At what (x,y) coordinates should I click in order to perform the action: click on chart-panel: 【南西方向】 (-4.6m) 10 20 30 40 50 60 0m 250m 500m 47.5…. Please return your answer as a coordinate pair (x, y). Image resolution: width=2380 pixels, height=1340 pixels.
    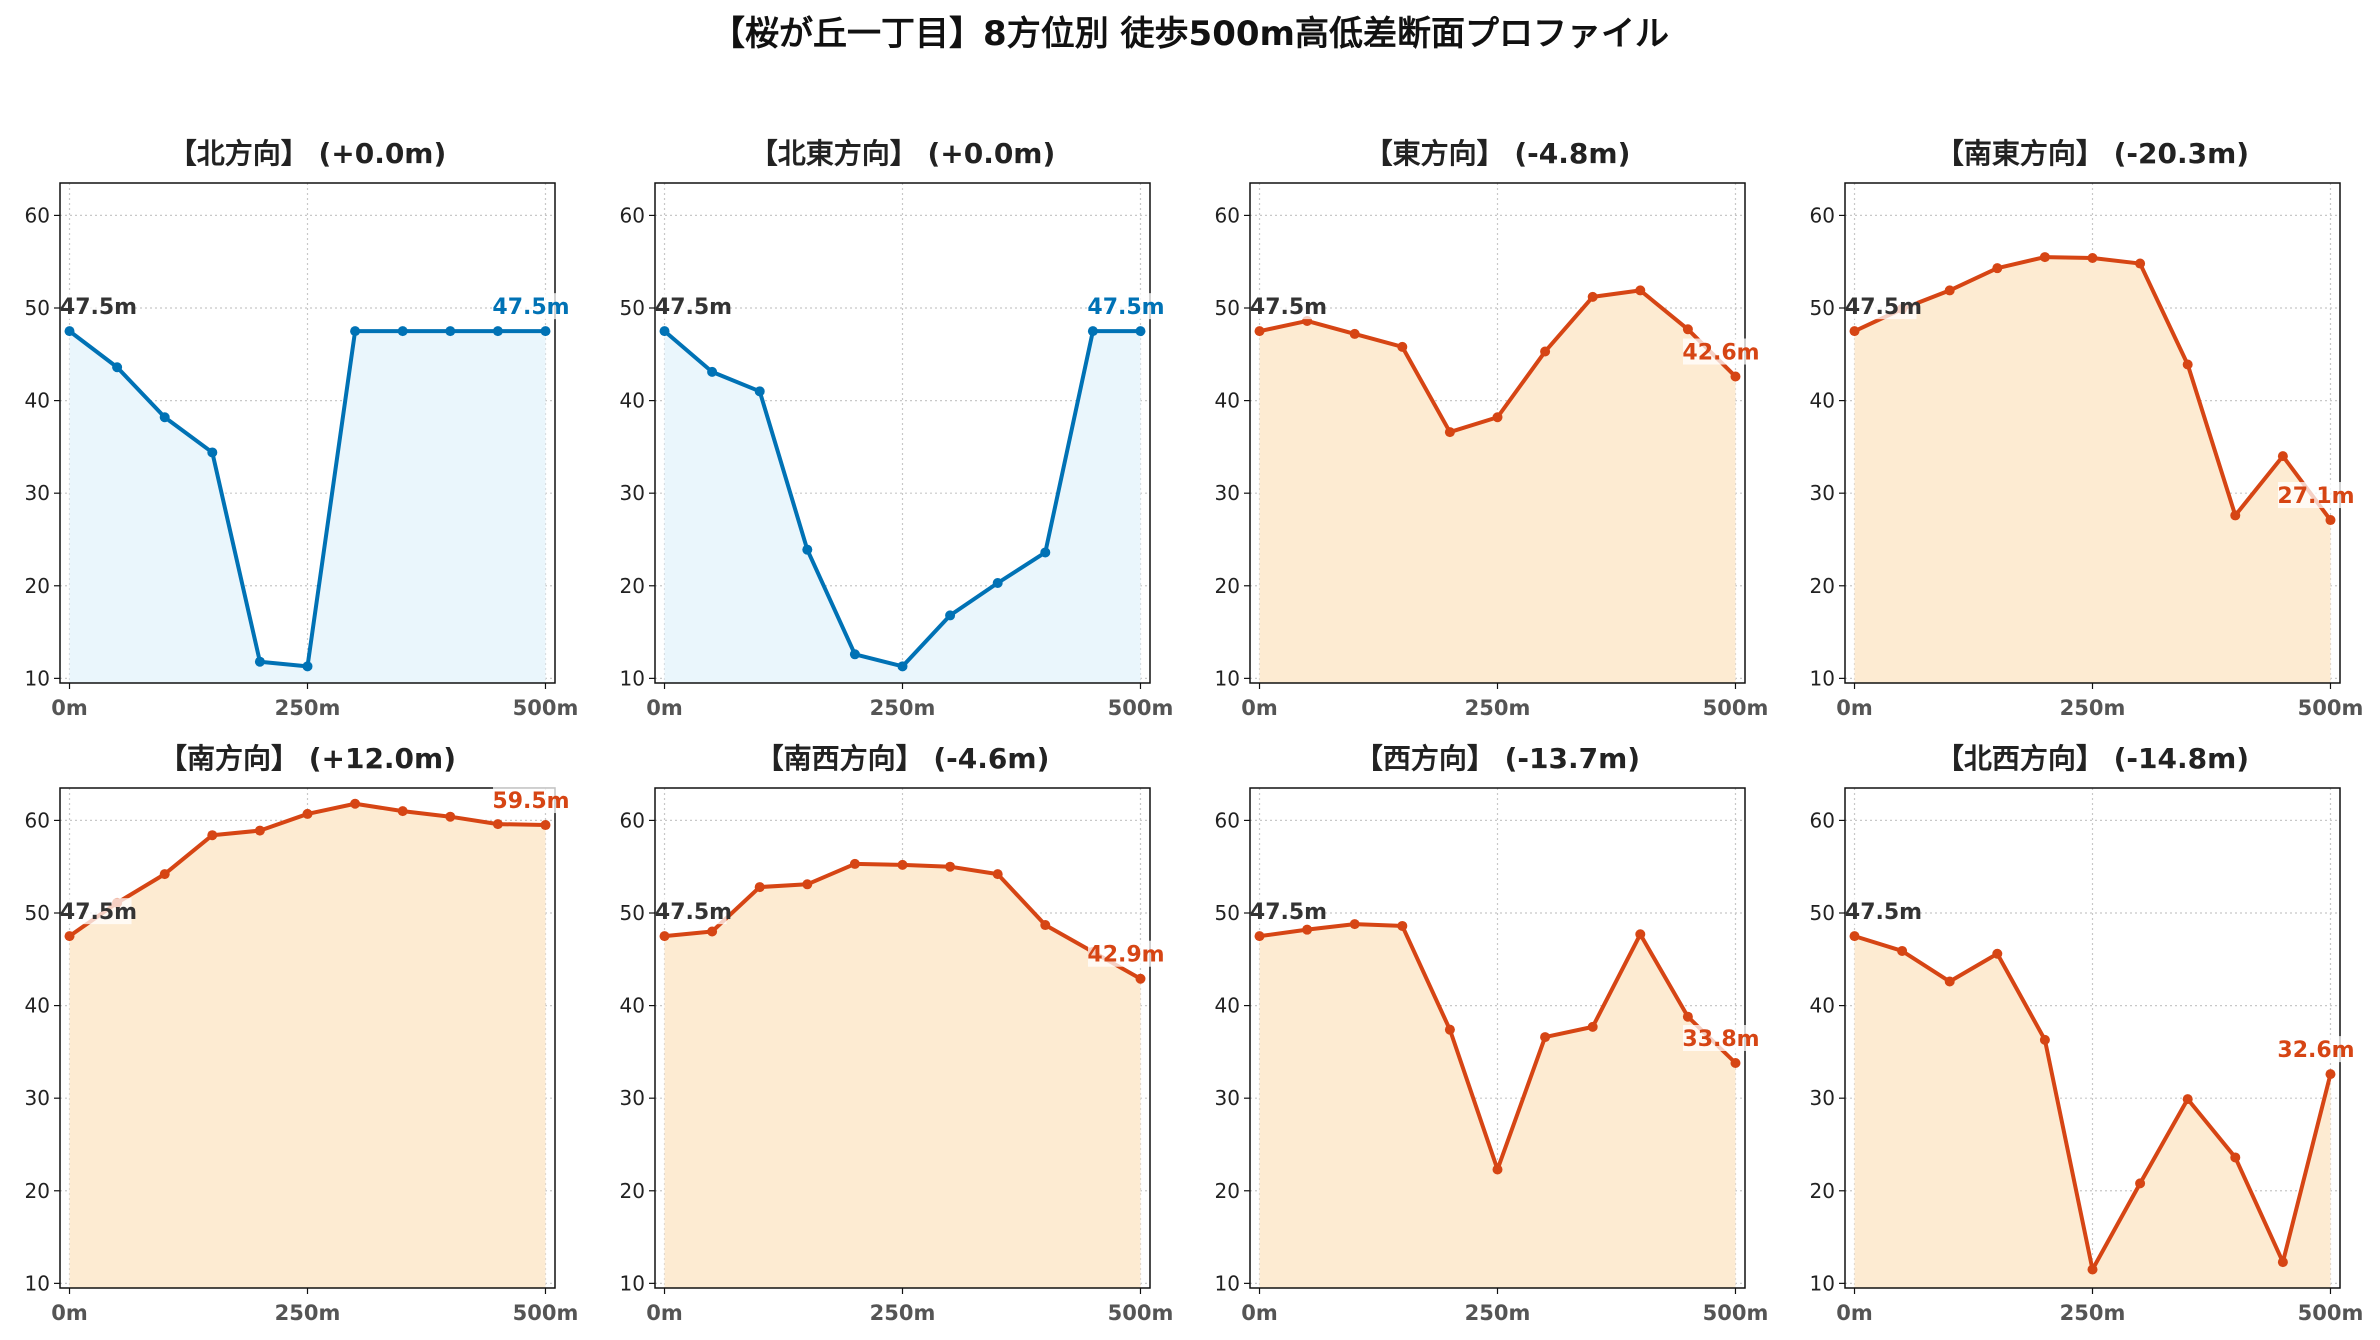
    Looking at the image, I should click on (897, 1033).